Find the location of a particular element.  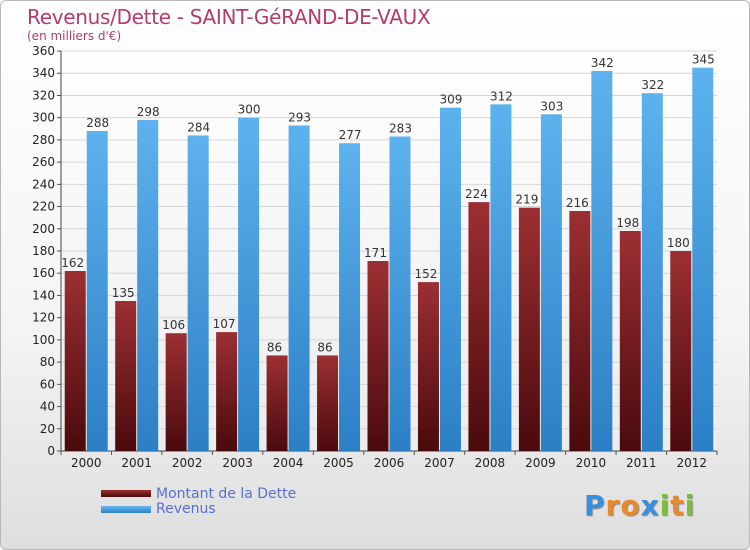

logo-letter: o is located at coordinates (630, 505).